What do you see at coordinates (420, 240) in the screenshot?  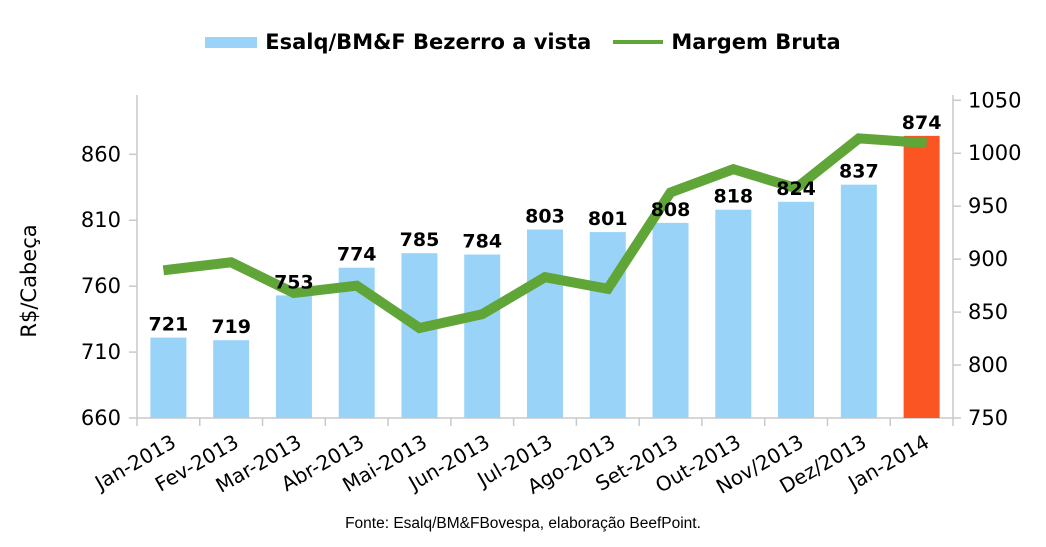 I see `bar-value-label: 785` at bounding box center [420, 240].